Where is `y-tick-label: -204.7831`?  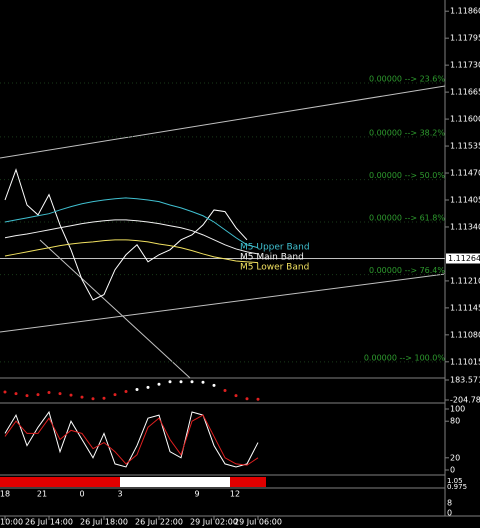
y-tick-label: -204.7831 is located at coordinates (465, 400).